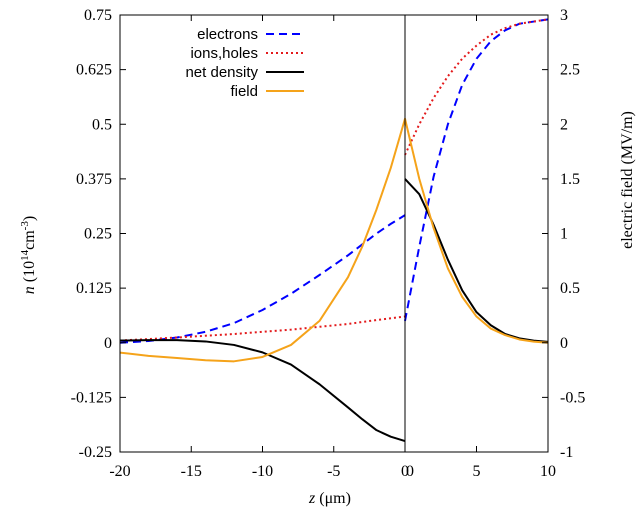  Describe the element at coordinates (191, 471) in the screenshot. I see `x-tick-label: -15` at that location.